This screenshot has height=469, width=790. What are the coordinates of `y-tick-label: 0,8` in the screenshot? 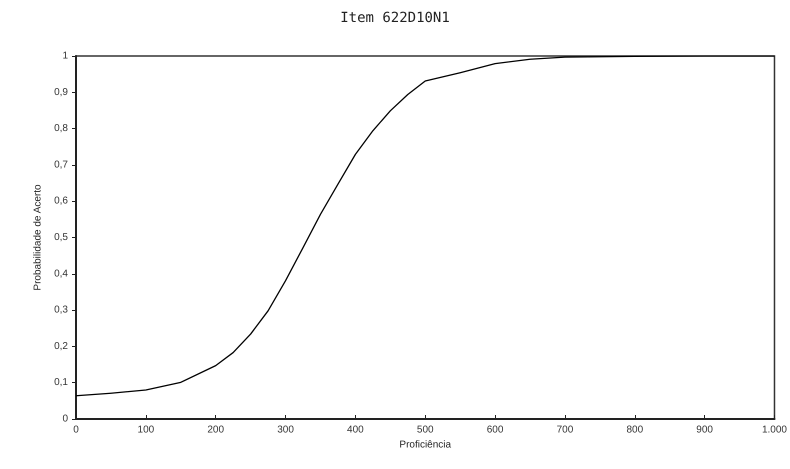 It's located at (61, 128).